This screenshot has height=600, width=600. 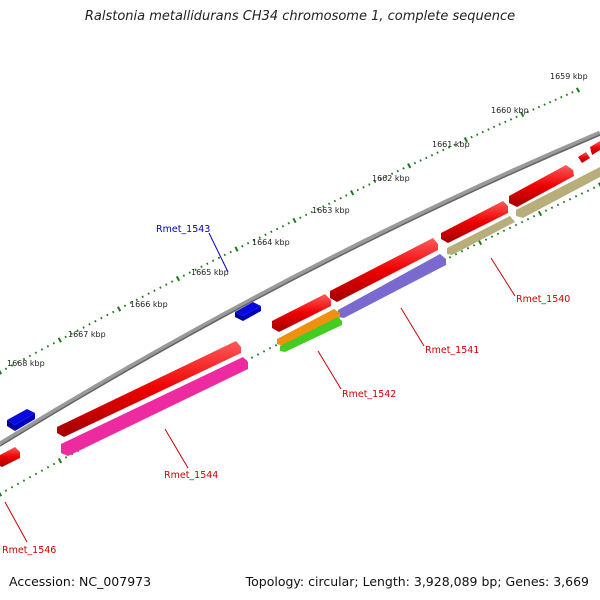 What do you see at coordinates (80, 581) in the screenshot?
I see `accession-text: Accession: NC_007973` at bounding box center [80, 581].